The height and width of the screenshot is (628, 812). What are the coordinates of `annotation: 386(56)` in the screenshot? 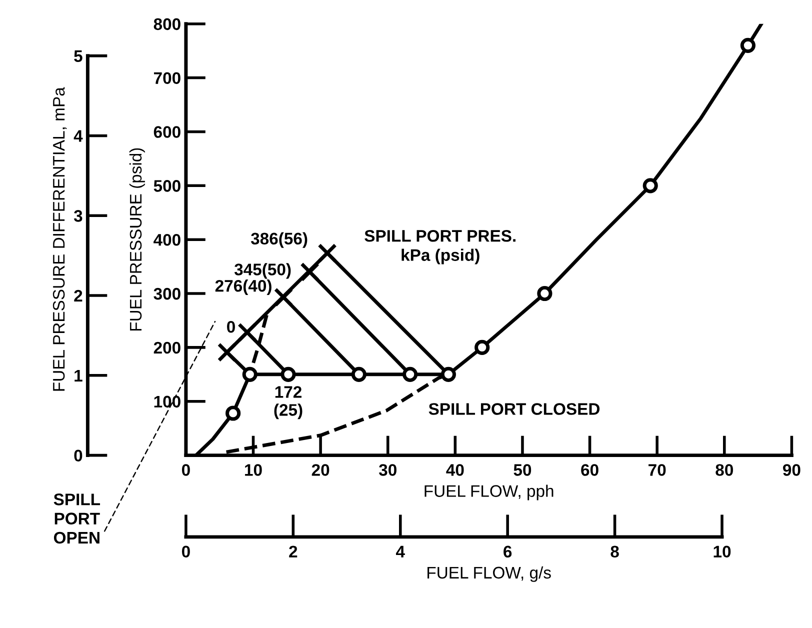 It's located at (279, 240).